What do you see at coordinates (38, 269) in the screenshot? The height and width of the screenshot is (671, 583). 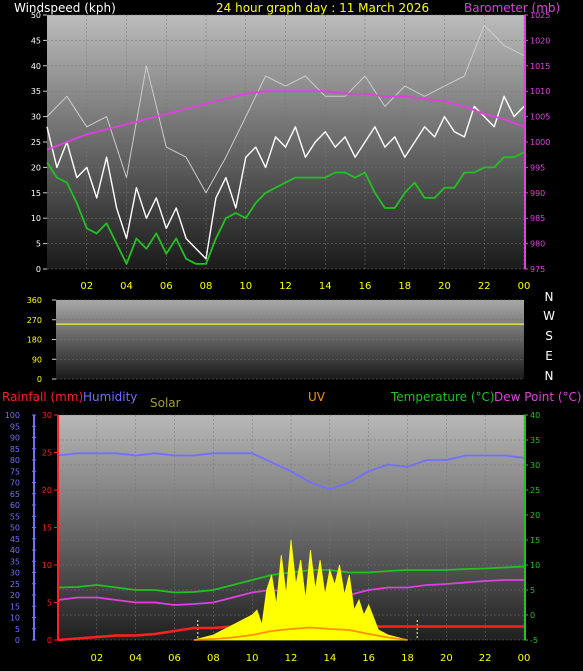 I see `windspeed-tick: 0` at bounding box center [38, 269].